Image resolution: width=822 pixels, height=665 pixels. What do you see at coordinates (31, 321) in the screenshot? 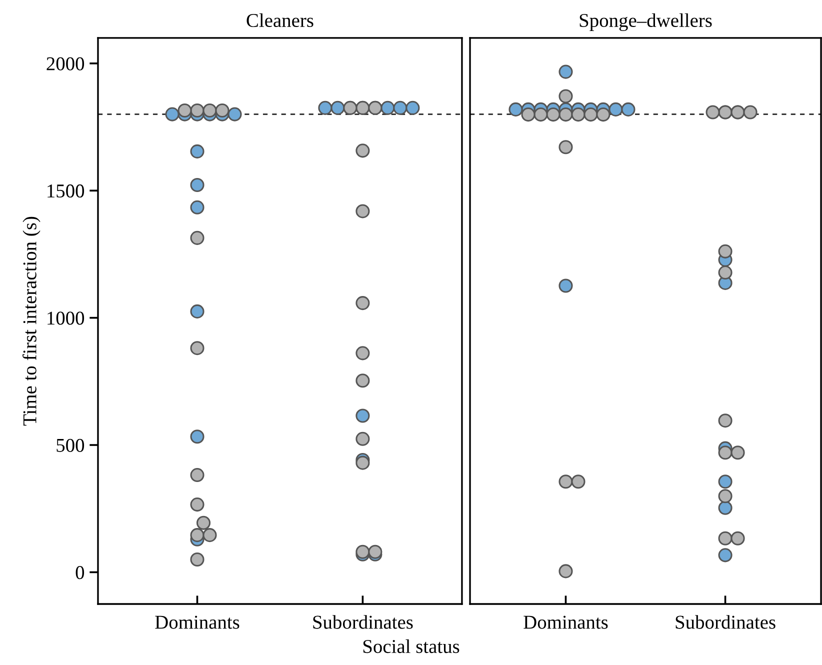
I see `y-axis-title: Time to first interaction (s)` at bounding box center [31, 321].